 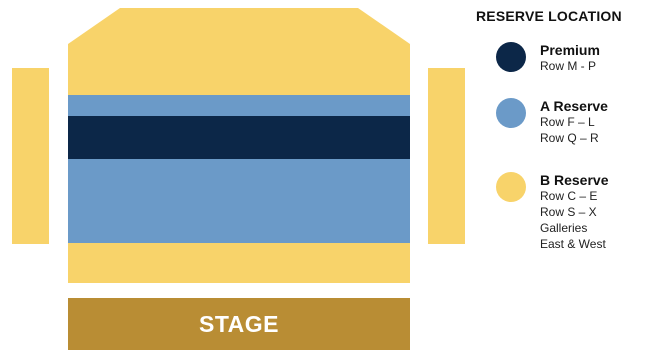 What do you see at coordinates (239, 263) in the screenshot?
I see `rows-c-e-b-reserve` at bounding box center [239, 263].